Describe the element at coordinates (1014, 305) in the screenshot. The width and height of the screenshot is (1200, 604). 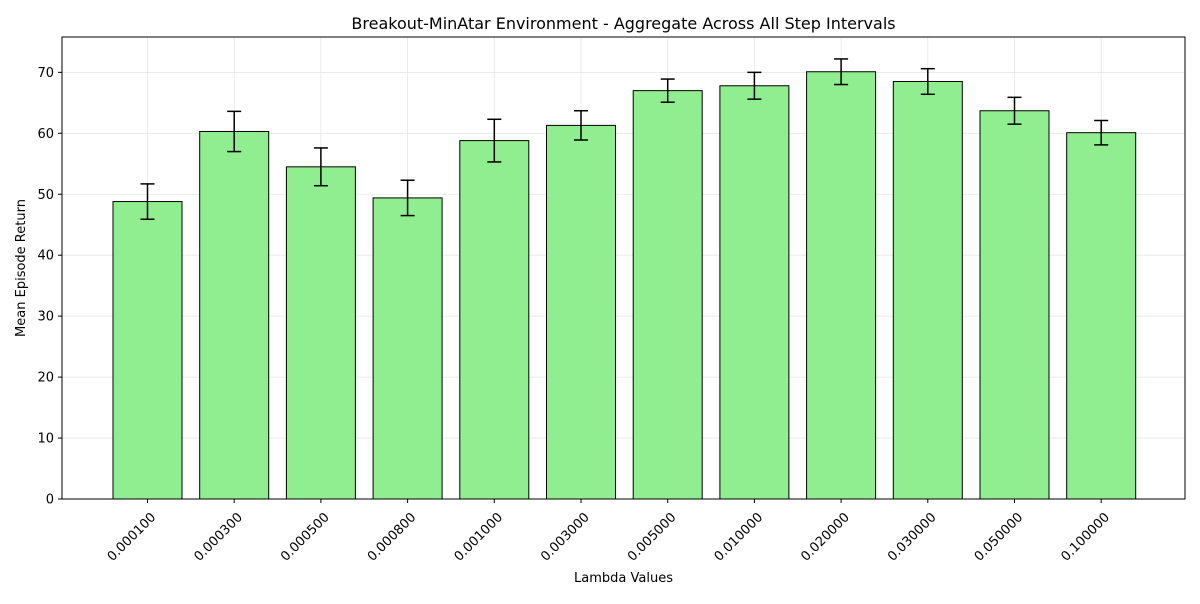
I see `bar-0.050000` at that location.